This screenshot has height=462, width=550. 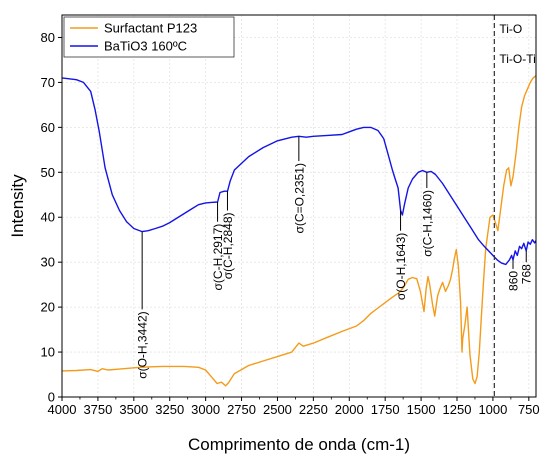 What do you see at coordinates (277, 409) in the screenshot?
I see `x-tick-label: 2500` at bounding box center [277, 409].